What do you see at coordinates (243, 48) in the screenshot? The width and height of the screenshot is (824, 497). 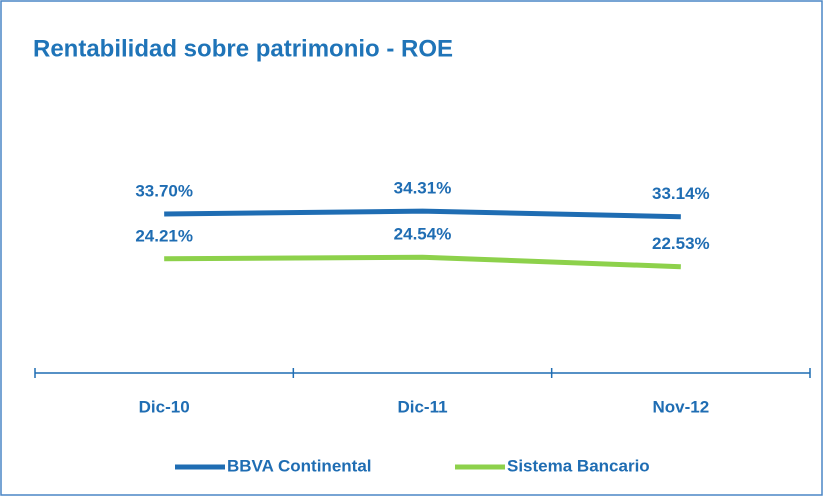 I see `chart-title: Rentabilidad sobre patrimonio - ROE` at bounding box center [243, 48].